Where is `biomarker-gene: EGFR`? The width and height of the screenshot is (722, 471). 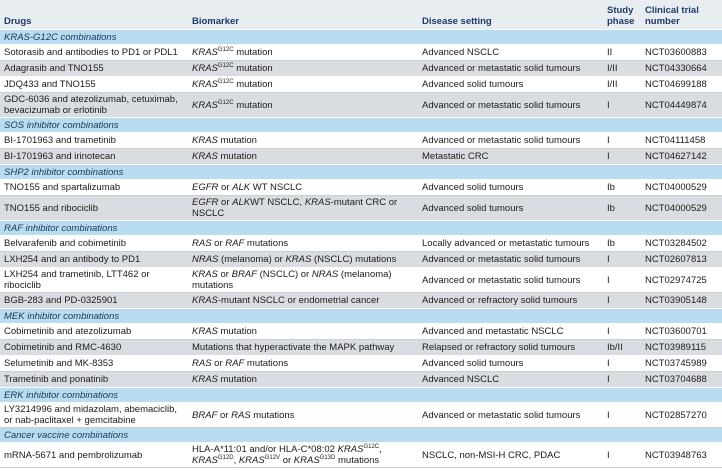 biomarker-gene: EGFR is located at coordinates (205, 187).